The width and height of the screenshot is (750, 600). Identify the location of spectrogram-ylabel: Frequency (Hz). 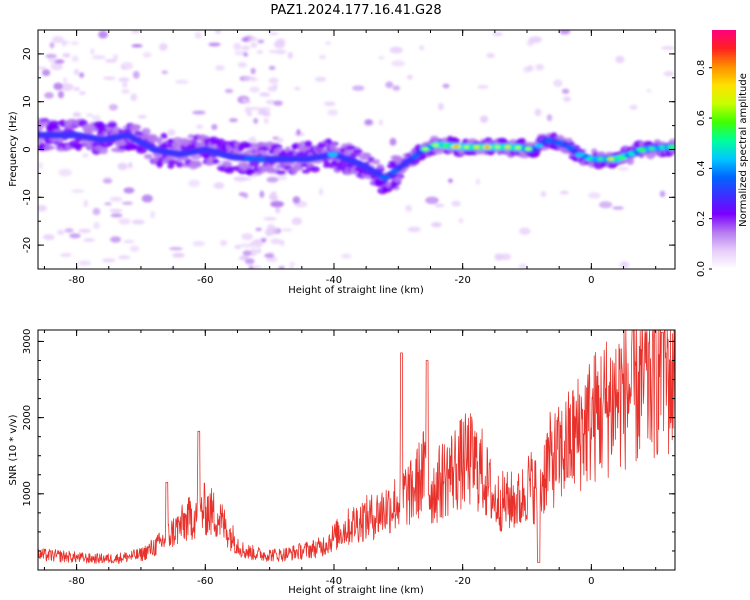
(13, 149).